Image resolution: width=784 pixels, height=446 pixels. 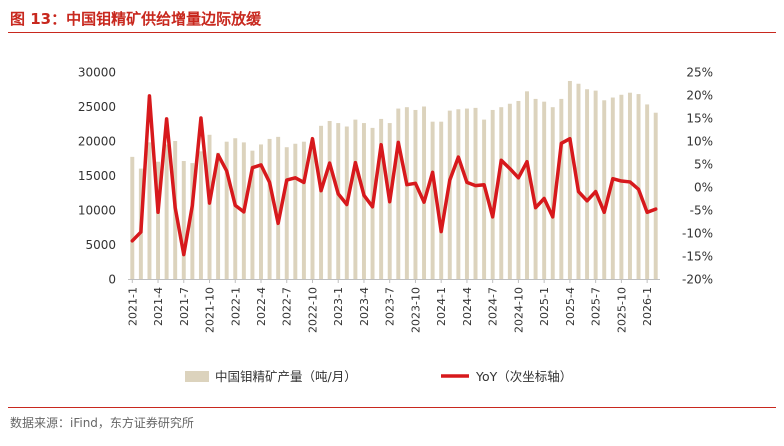 I want to click on x-tick-label: 2023-7, so click(x=390, y=306).